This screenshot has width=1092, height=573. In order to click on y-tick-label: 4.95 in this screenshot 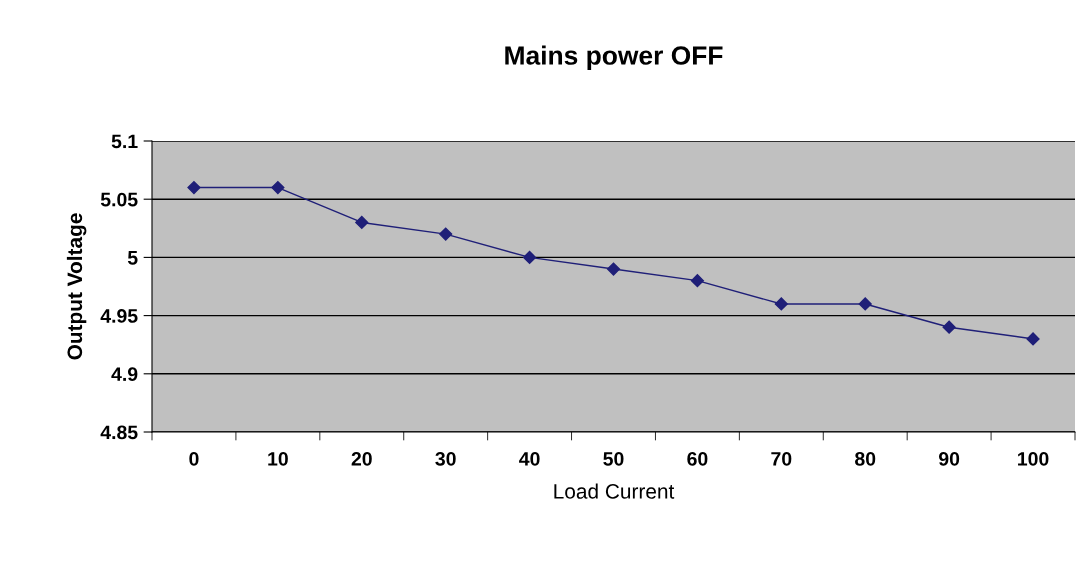, I will do `click(119, 316)`.